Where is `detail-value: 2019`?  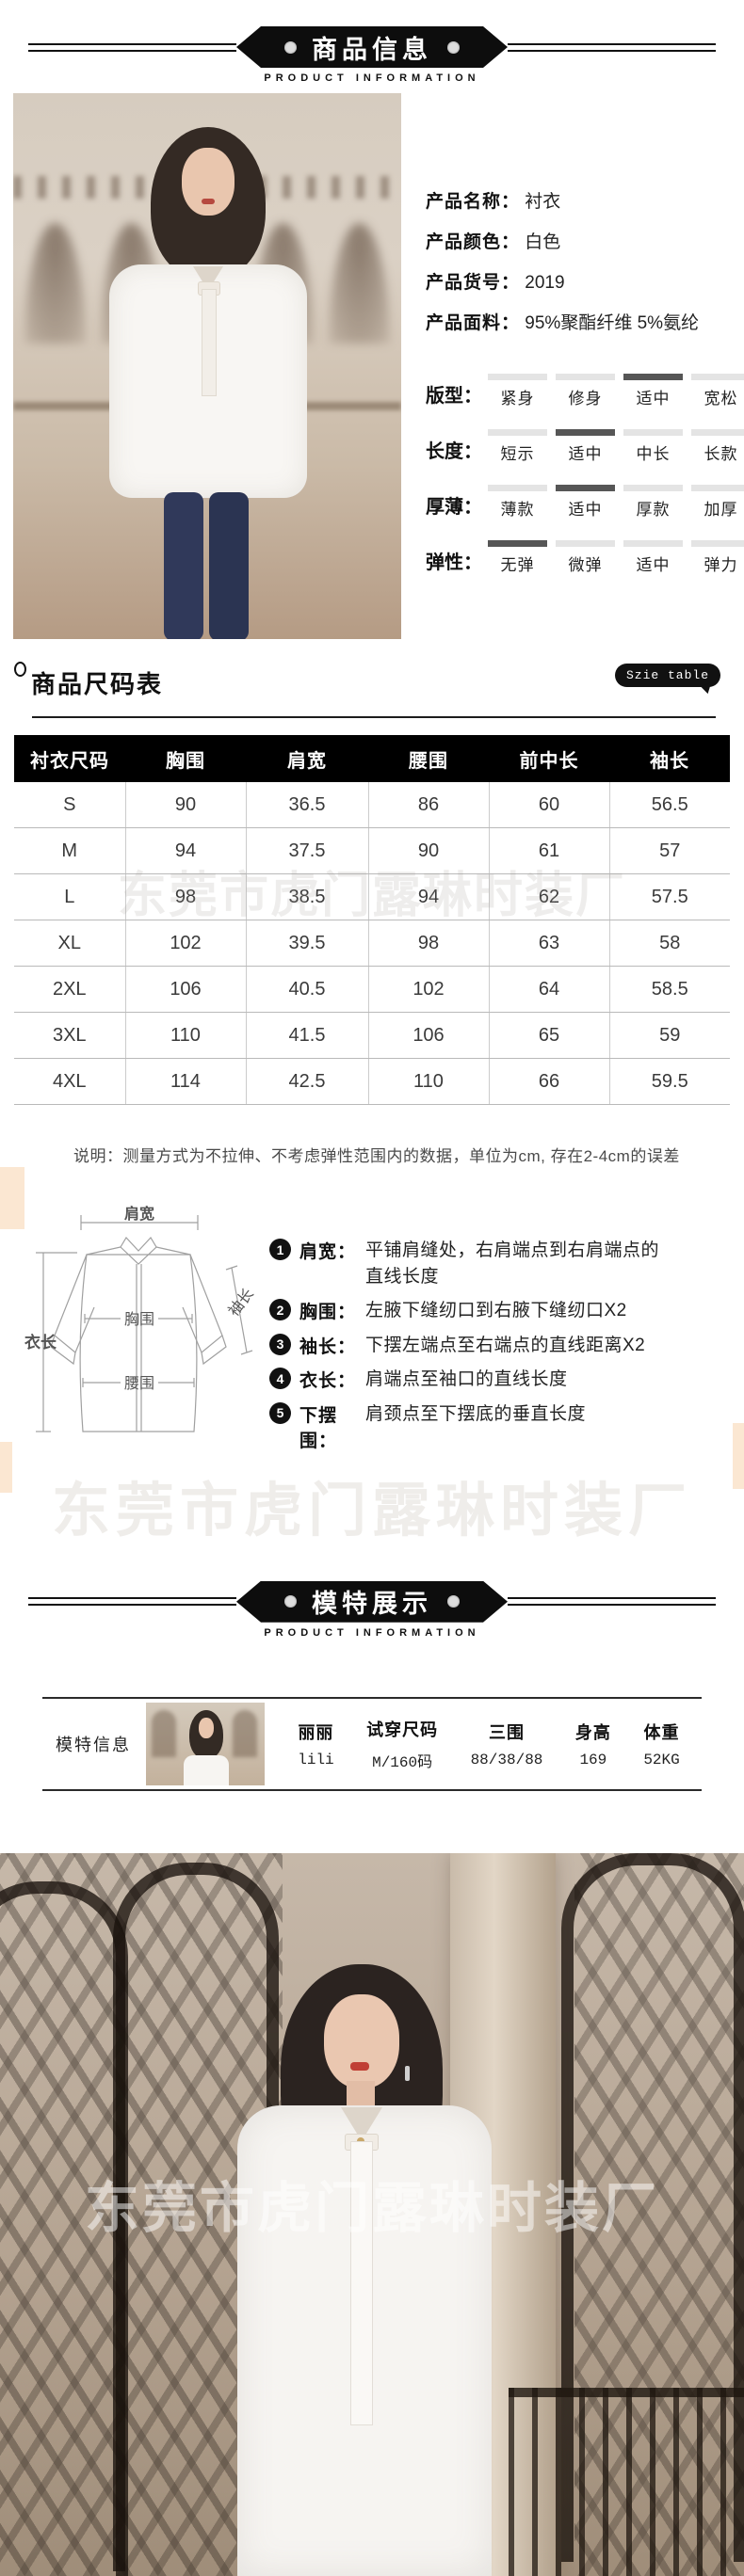
detail-value: 2019 is located at coordinates (545, 283).